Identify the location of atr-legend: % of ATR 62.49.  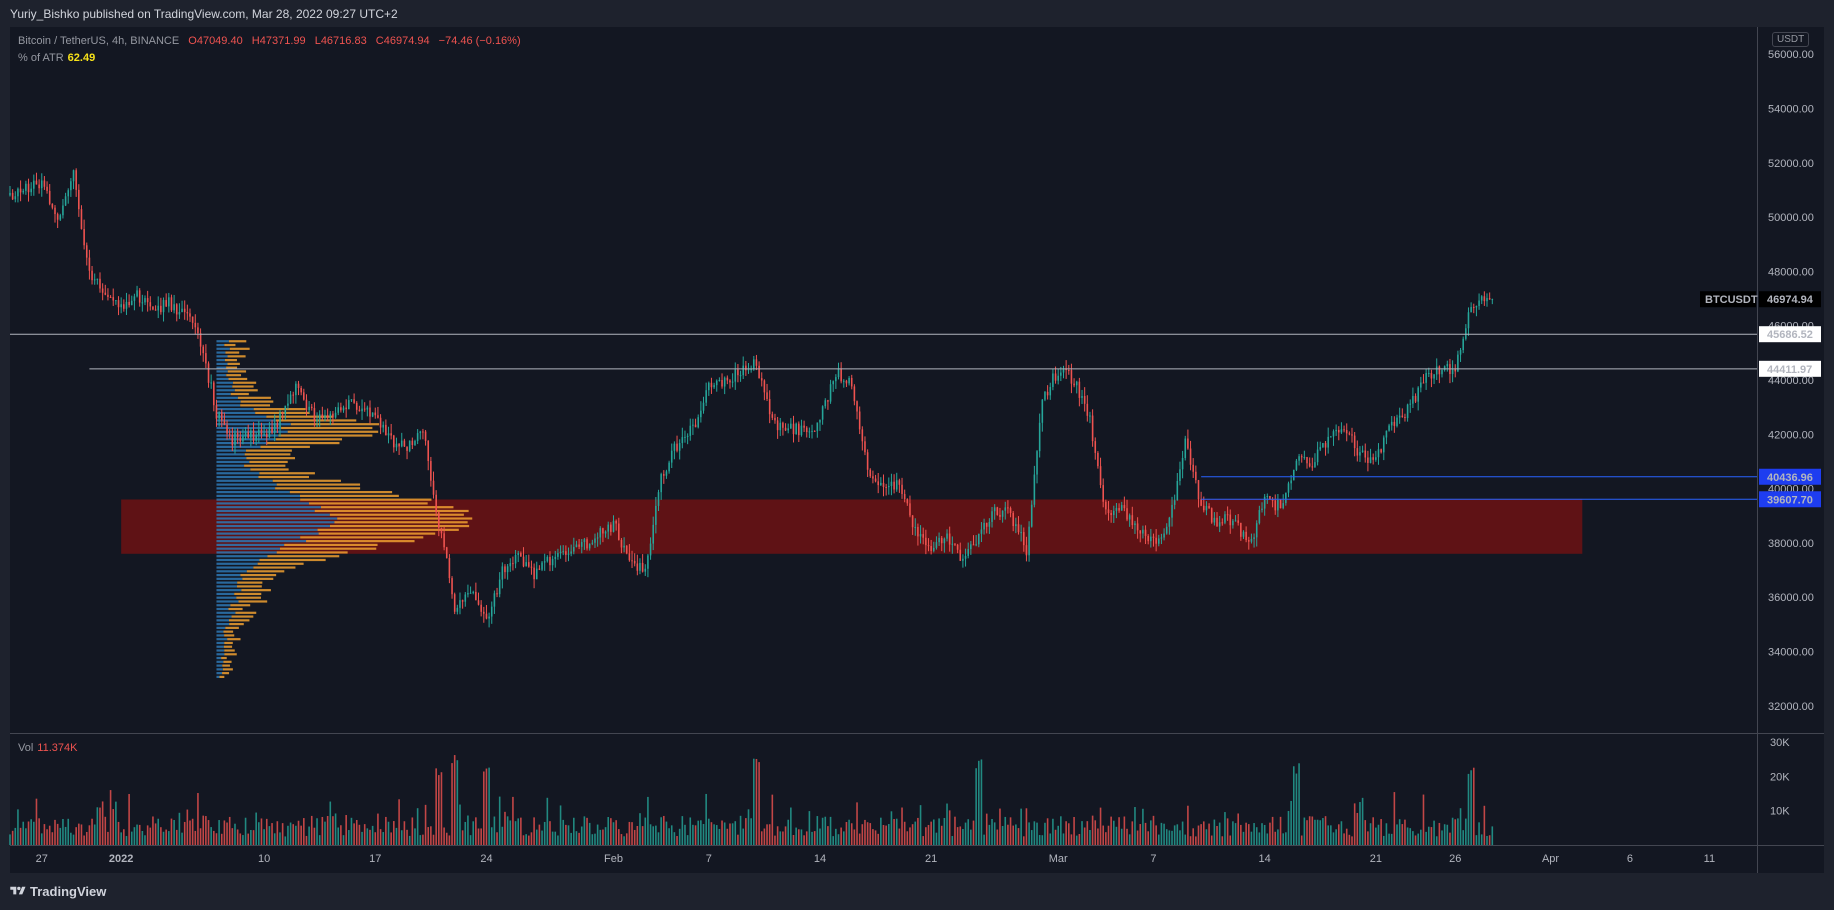
(56, 58).